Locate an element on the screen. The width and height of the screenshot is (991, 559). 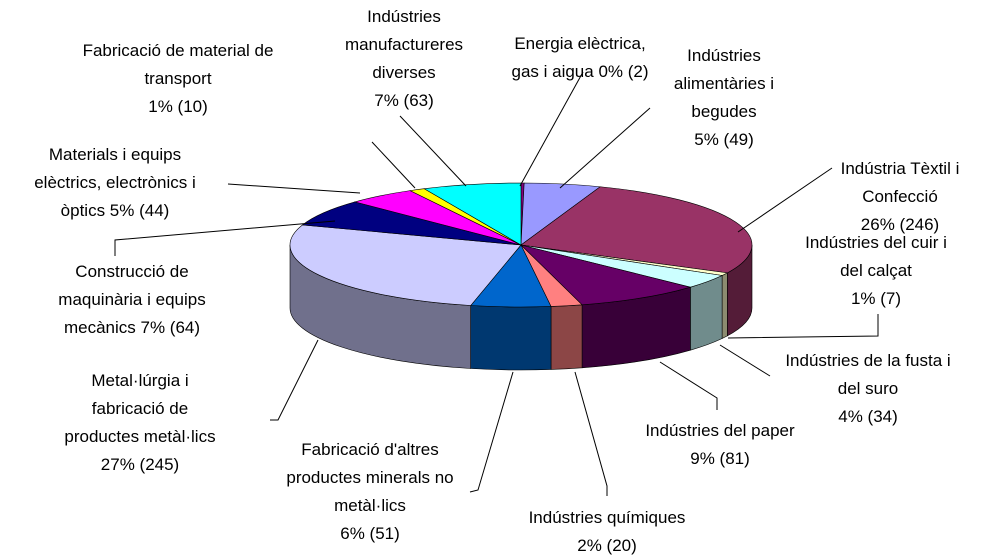
value-label: 1% (7) is located at coordinates (876, 298).